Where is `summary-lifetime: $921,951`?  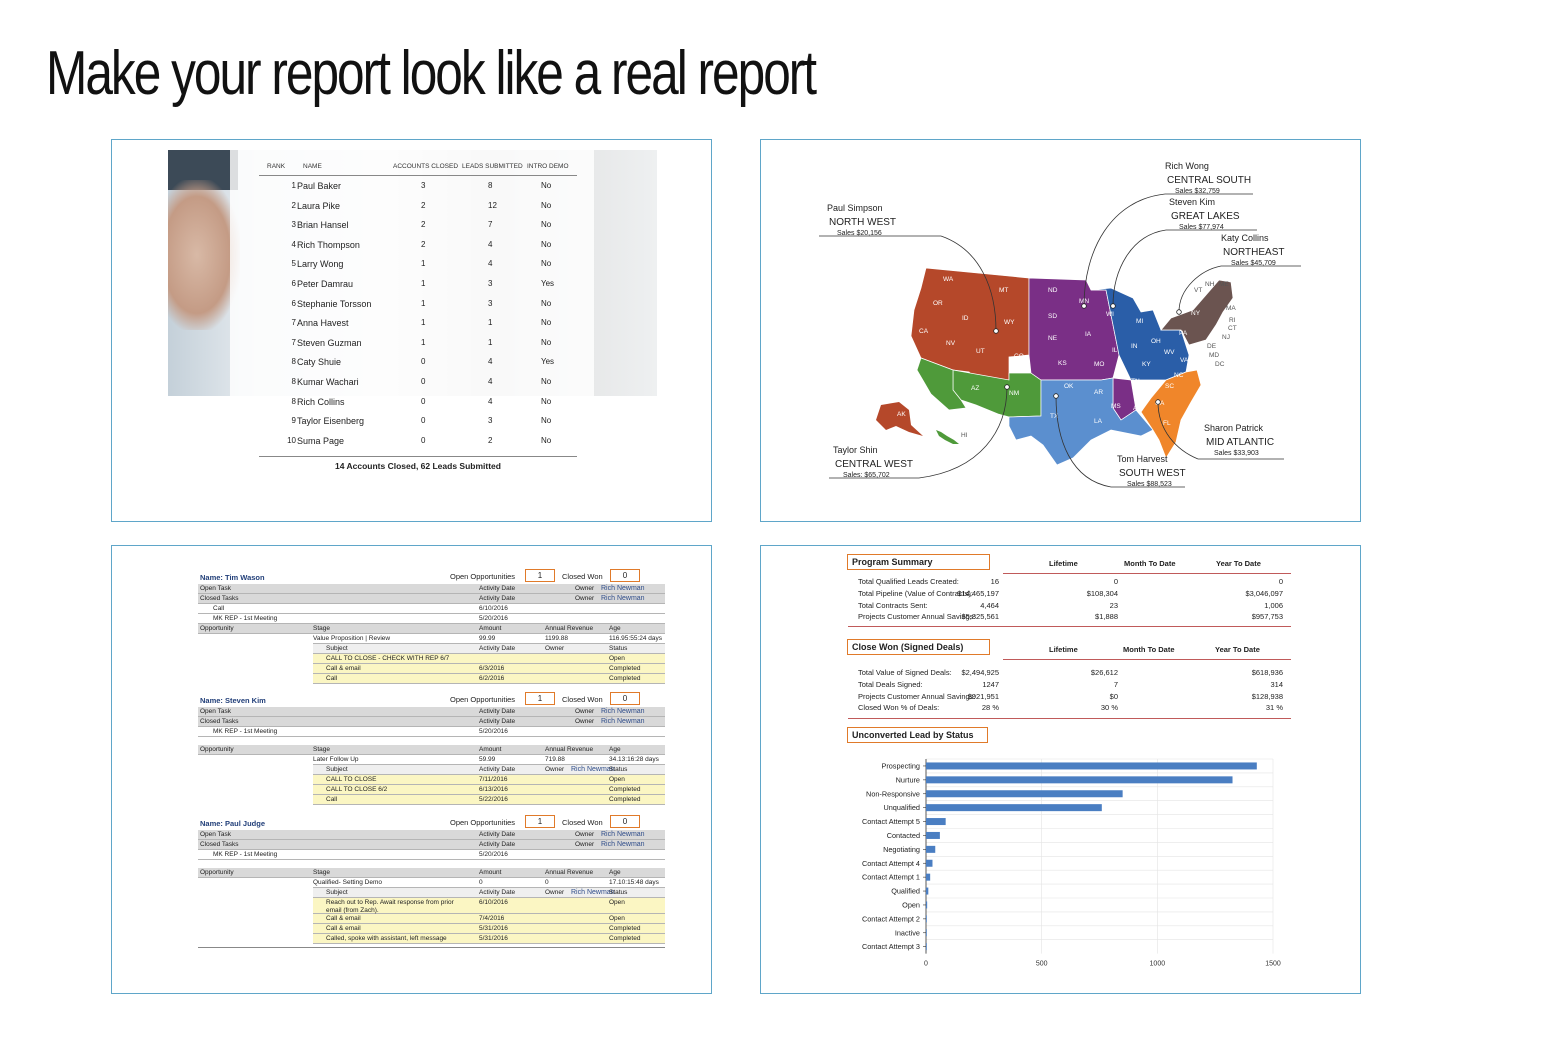 summary-lifetime: $921,951 is located at coordinates (983, 696).